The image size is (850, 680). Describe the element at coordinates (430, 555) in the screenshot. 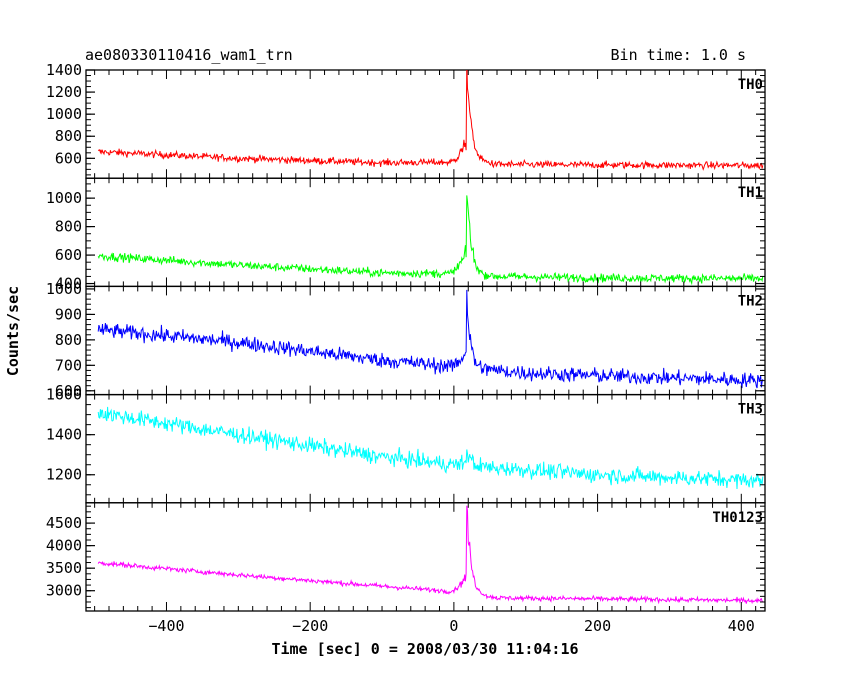

I see `series-line-th0123` at that location.